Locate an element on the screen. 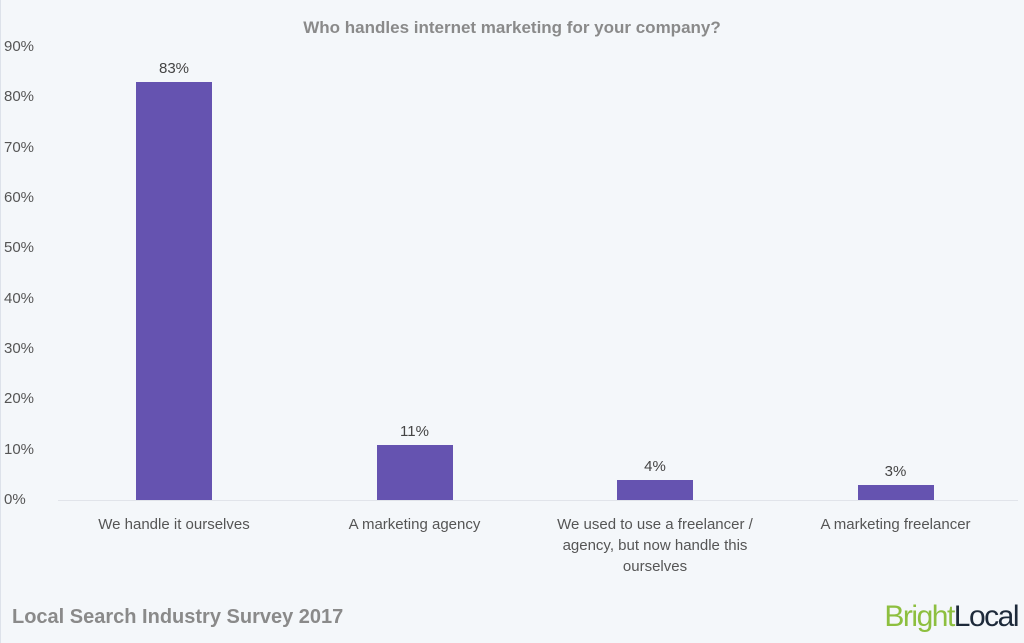  brightlocal-logo: BrightLocal is located at coordinates (952, 617).